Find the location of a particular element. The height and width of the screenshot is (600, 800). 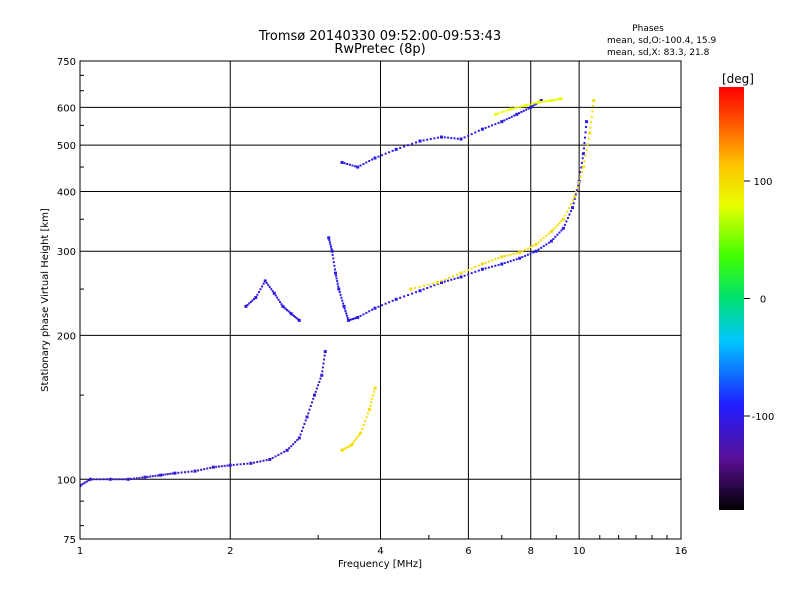

phases-o-stats: mean, sd,O:-100.4, 15.9 is located at coordinates (662, 41).